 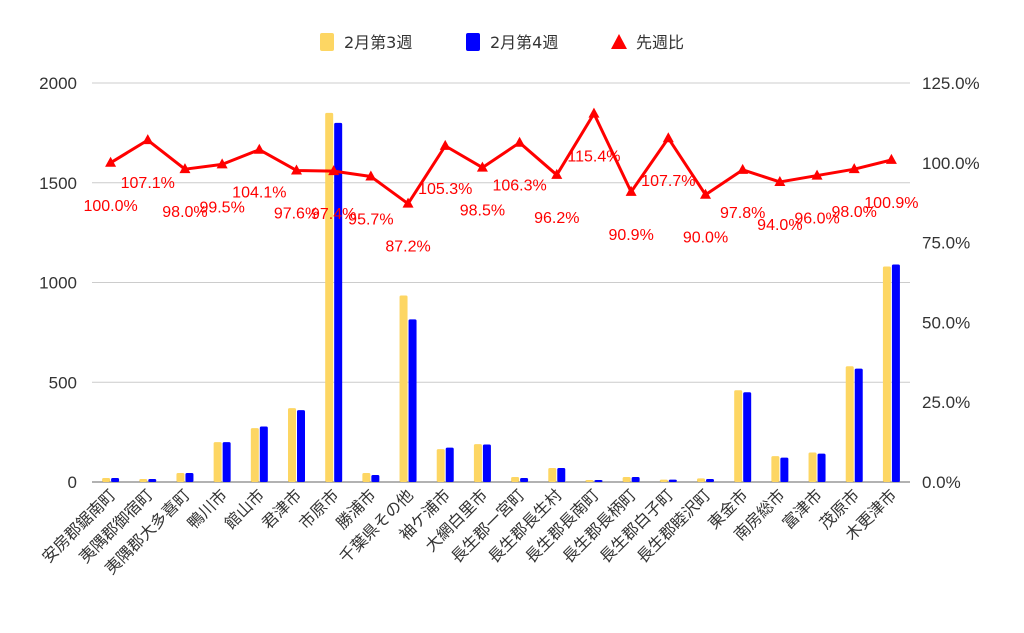 I want to click on left-tick-label: 0, so click(x=72, y=482).